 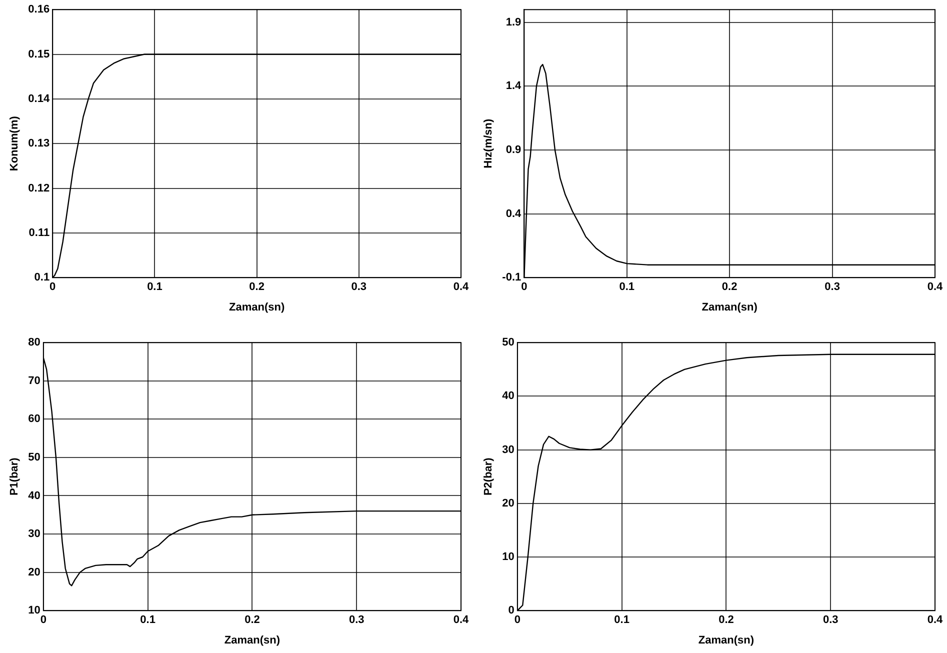 What do you see at coordinates (514, 150) in the screenshot?
I see `y-tick-label: 0.9` at bounding box center [514, 150].